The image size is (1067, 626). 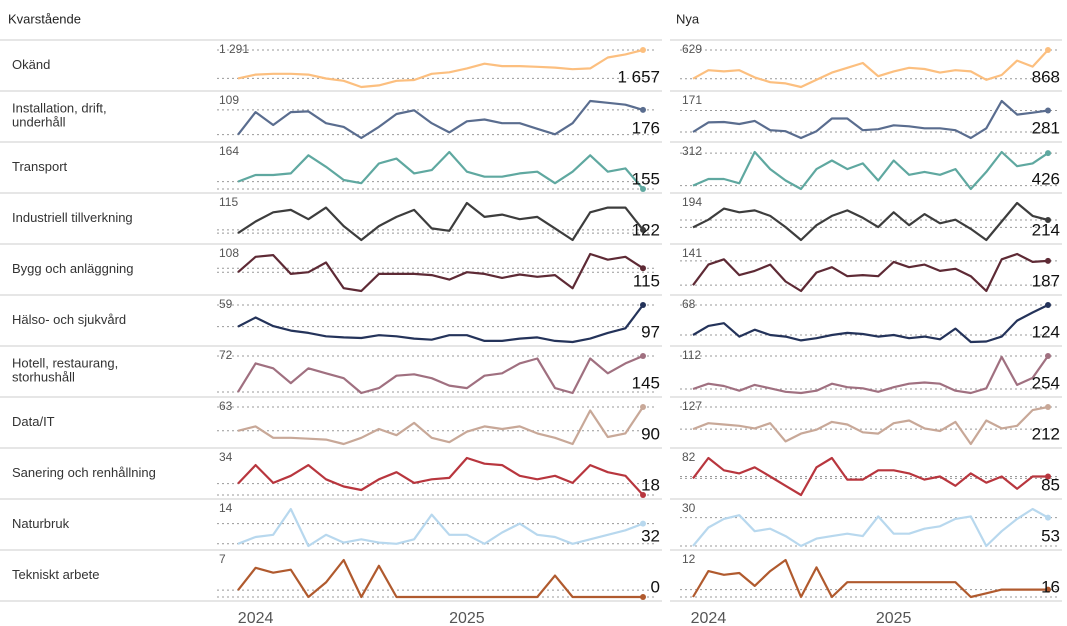 I want to click on first-value-label: 59, so click(x=226, y=304).